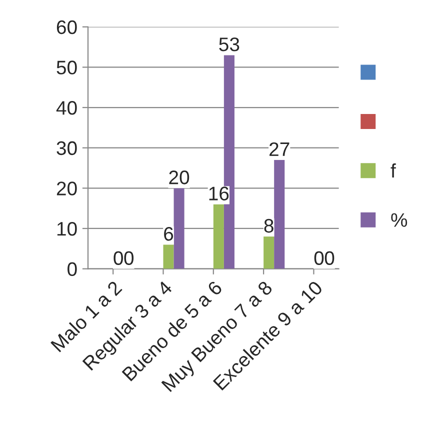  I want to click on y-tick-label: 20, so click(66, 189).